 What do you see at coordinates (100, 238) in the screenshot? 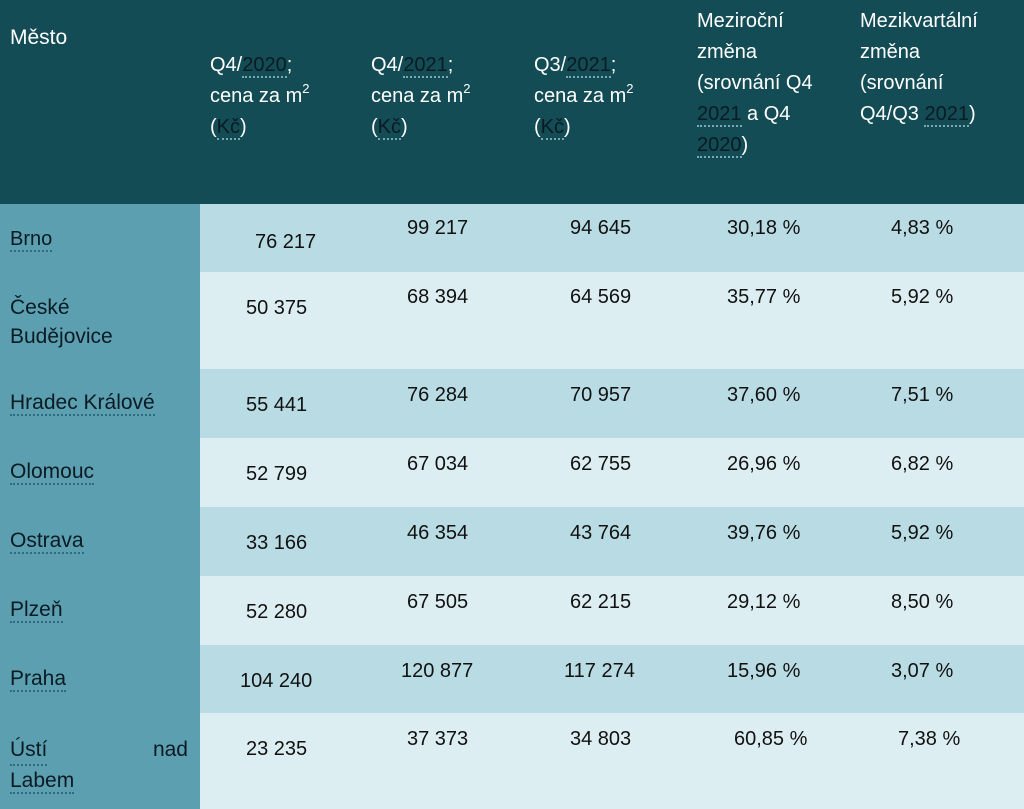
I see `city-cell: Brno` at bounding box center [100, 238].